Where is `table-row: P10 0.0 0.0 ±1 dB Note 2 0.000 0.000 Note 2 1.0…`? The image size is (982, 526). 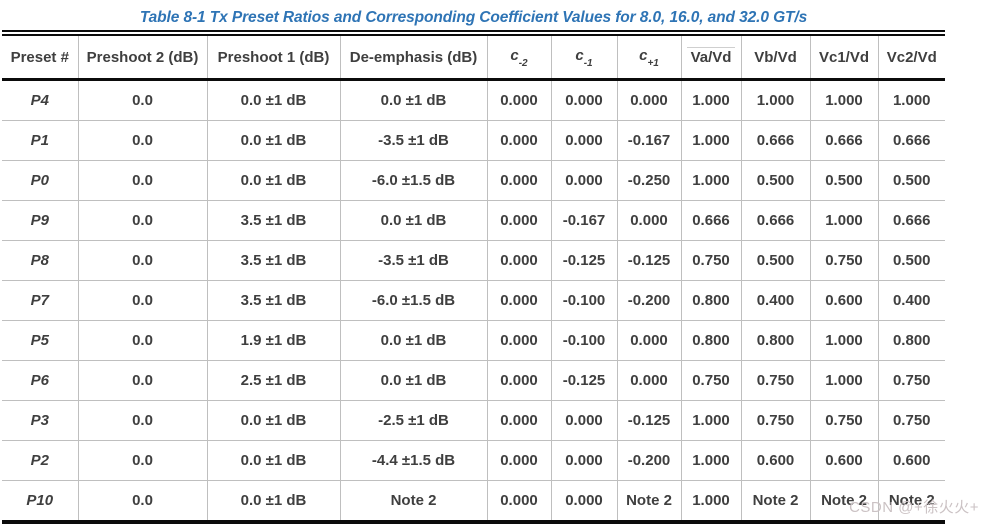
table-row: P10 0.0 0.0 ±1 dB Note 2 0.000 0.000 Note 2 1.0… is located at coordinates (473, 501).